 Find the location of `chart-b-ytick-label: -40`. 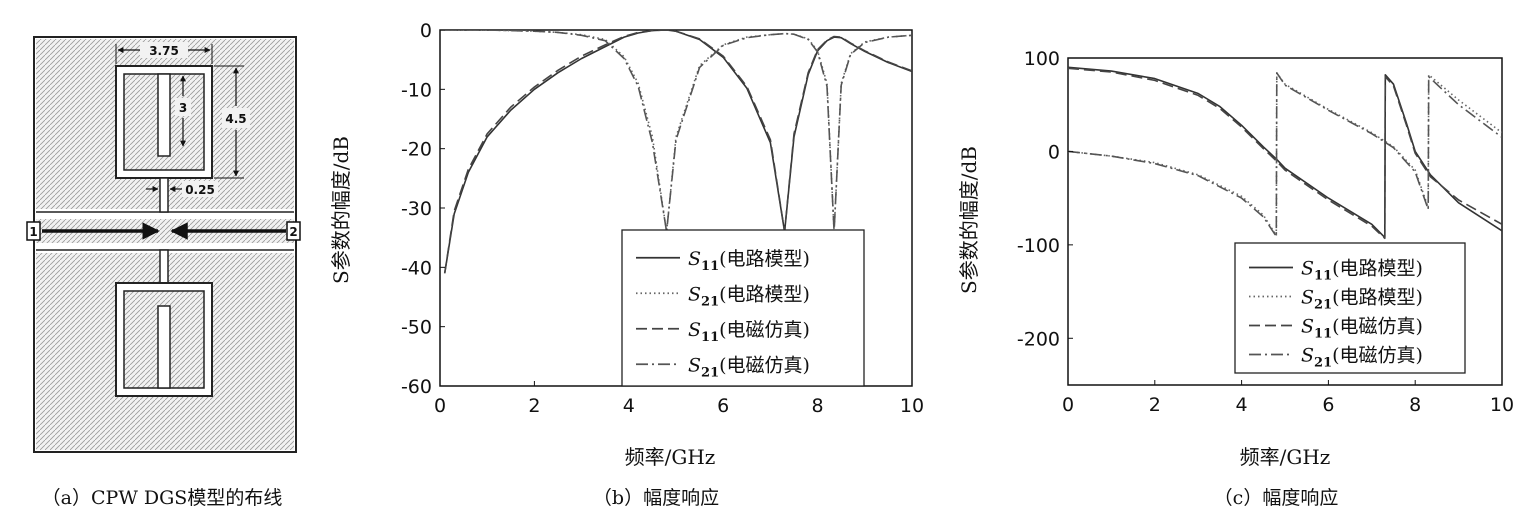

chart-b-ytick-label: -40 is located at coordinates (416, 268).